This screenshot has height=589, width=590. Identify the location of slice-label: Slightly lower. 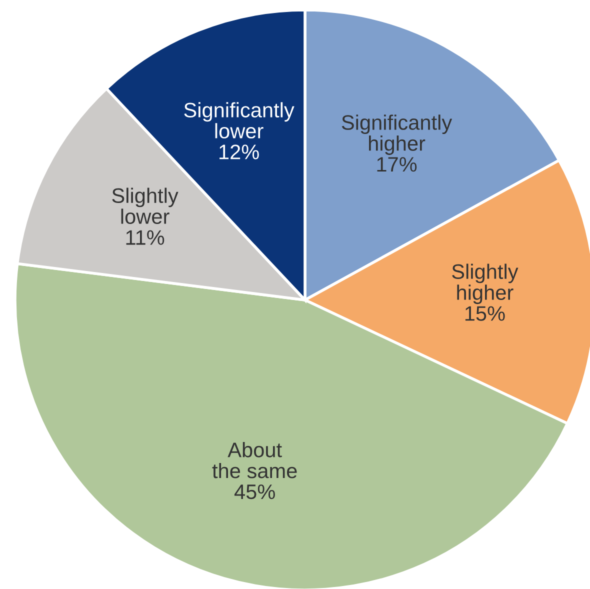
(145, 206).